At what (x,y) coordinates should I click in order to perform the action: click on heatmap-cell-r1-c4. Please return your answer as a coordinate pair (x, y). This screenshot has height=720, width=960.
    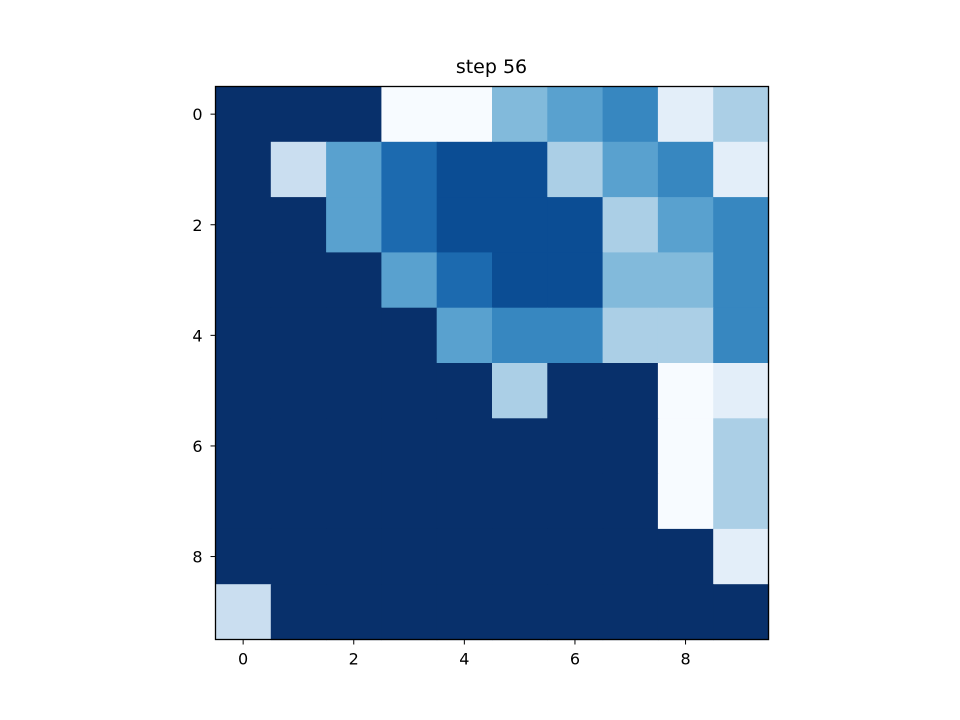
    Looking at the image, I should click on (464, 169).